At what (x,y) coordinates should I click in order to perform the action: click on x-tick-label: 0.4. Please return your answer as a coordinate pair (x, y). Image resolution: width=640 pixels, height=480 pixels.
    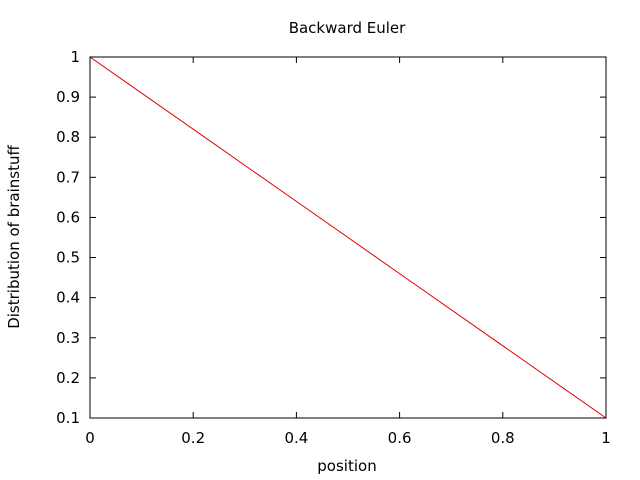
    Looking at the image, I should click on (296, 438).